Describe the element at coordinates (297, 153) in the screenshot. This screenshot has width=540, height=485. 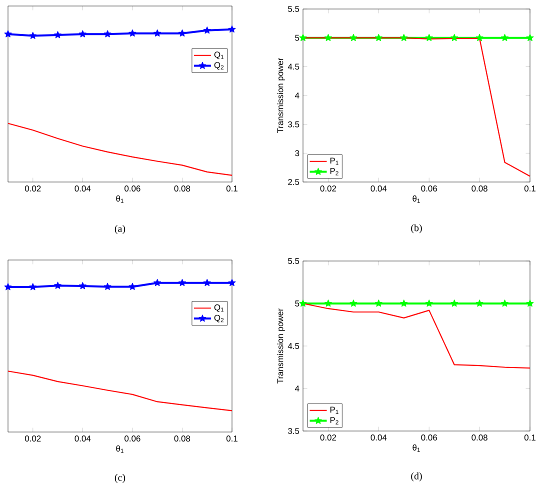
I see `y-tick-label: 3` at that location.